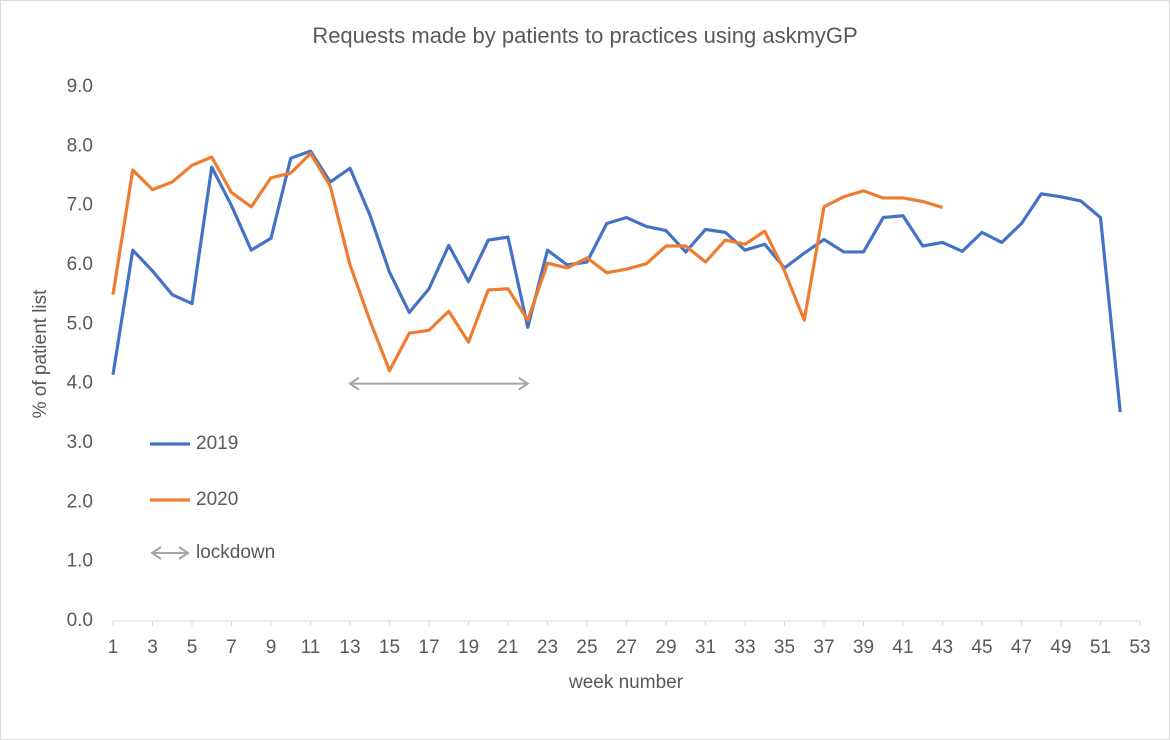  What do you see at coordinates (823, 647) in the screenshot?
I see `x-tick-label: 37` at bounding box center [823, 647].